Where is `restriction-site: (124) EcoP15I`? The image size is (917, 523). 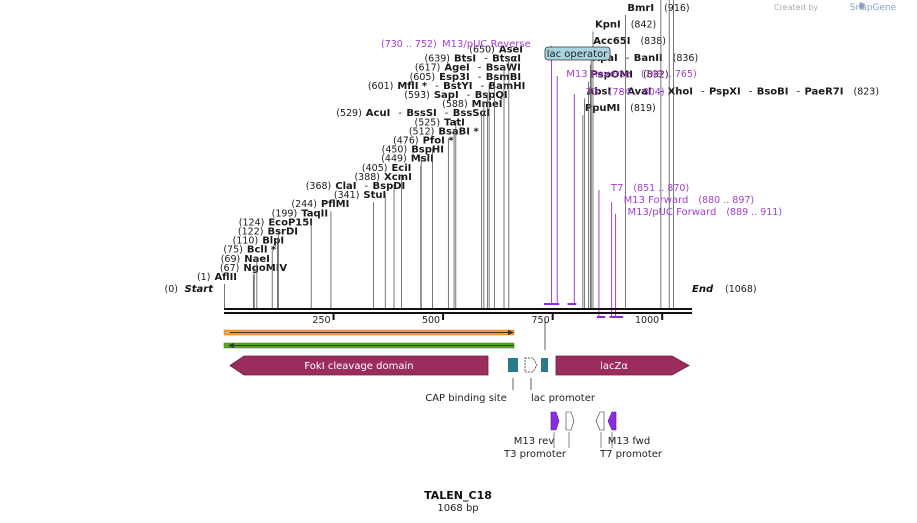
restriction-site: (124) EcoP15I is located at coordinates (276, 262).